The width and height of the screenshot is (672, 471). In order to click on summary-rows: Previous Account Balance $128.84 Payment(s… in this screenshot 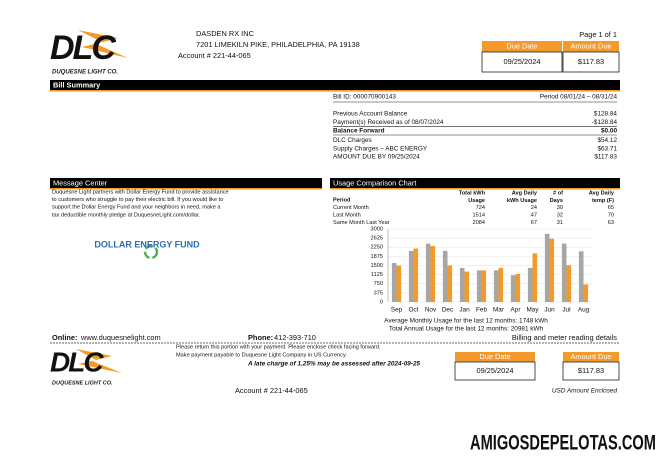, I will do `click(475, 136)`.